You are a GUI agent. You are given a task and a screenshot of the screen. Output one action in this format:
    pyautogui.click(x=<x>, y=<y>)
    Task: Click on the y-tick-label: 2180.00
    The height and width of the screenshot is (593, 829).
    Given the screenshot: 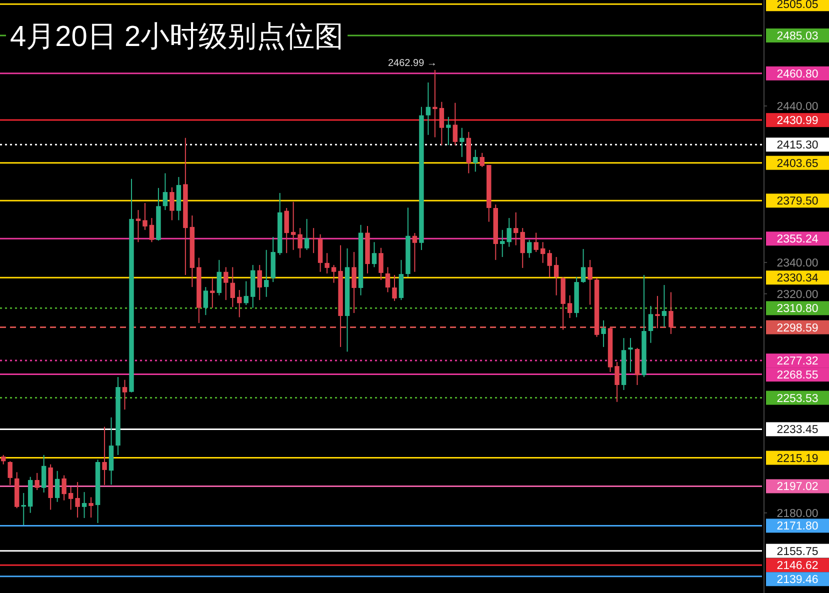 What is the action you would take?
    pyautogui.click(x=797, y=514)
    